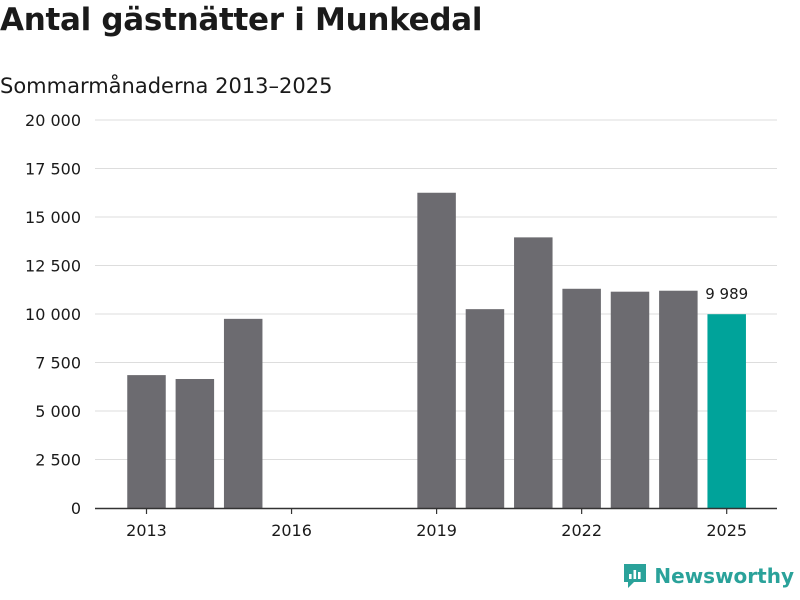 The height and width of the screenshot is (600, 800). Describe the element at coordinates (53, 120) in the screenshot. I see `y-tick-label: 20 000` at that location.